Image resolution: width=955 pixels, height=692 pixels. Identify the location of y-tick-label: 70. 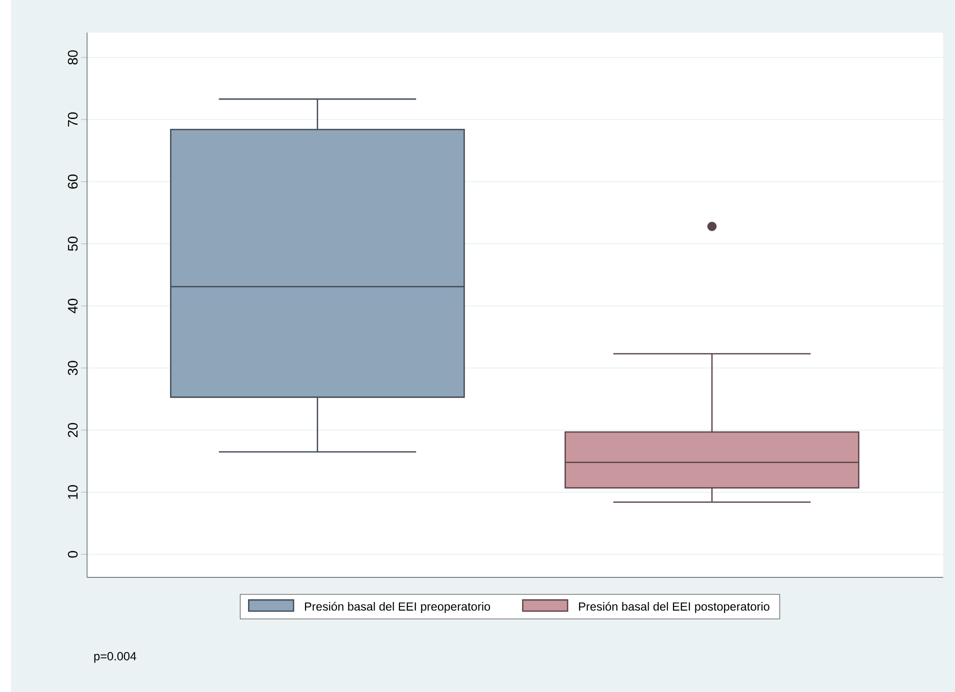
(73, 119).